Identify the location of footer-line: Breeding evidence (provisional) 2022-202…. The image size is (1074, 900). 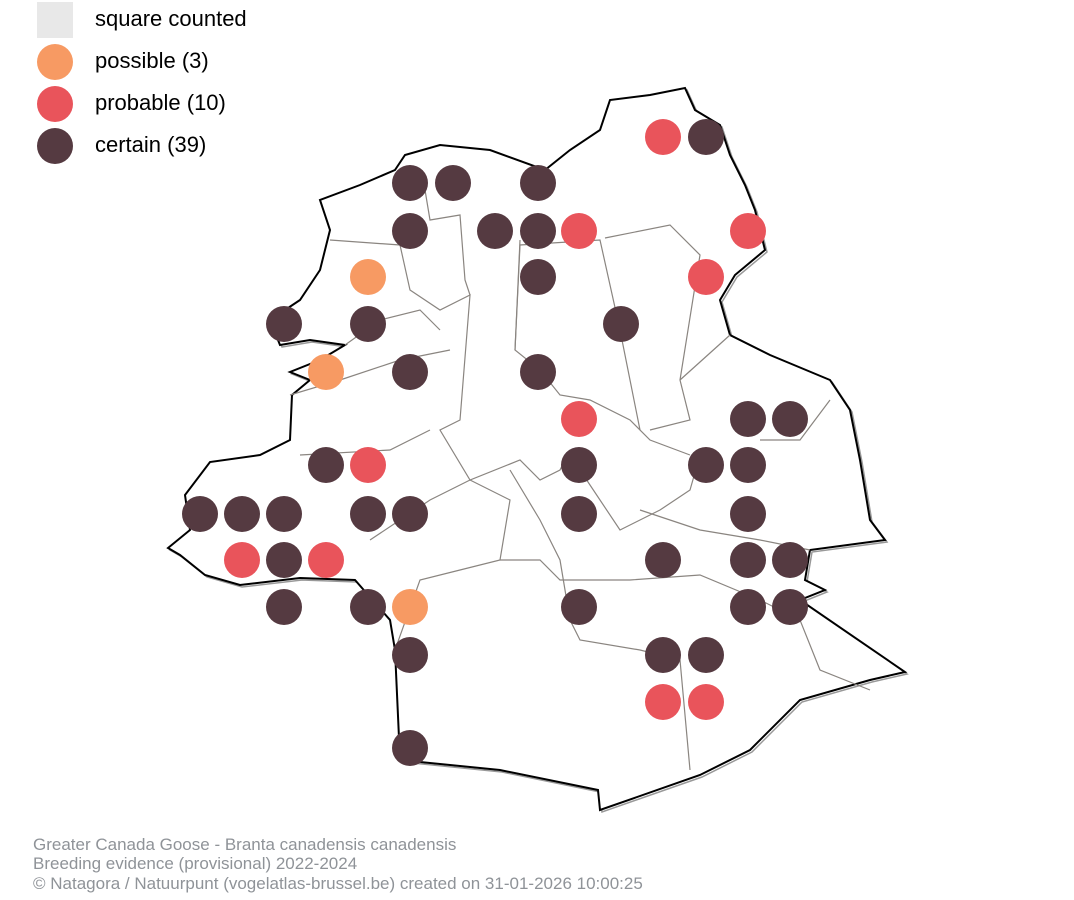
(195, 863).